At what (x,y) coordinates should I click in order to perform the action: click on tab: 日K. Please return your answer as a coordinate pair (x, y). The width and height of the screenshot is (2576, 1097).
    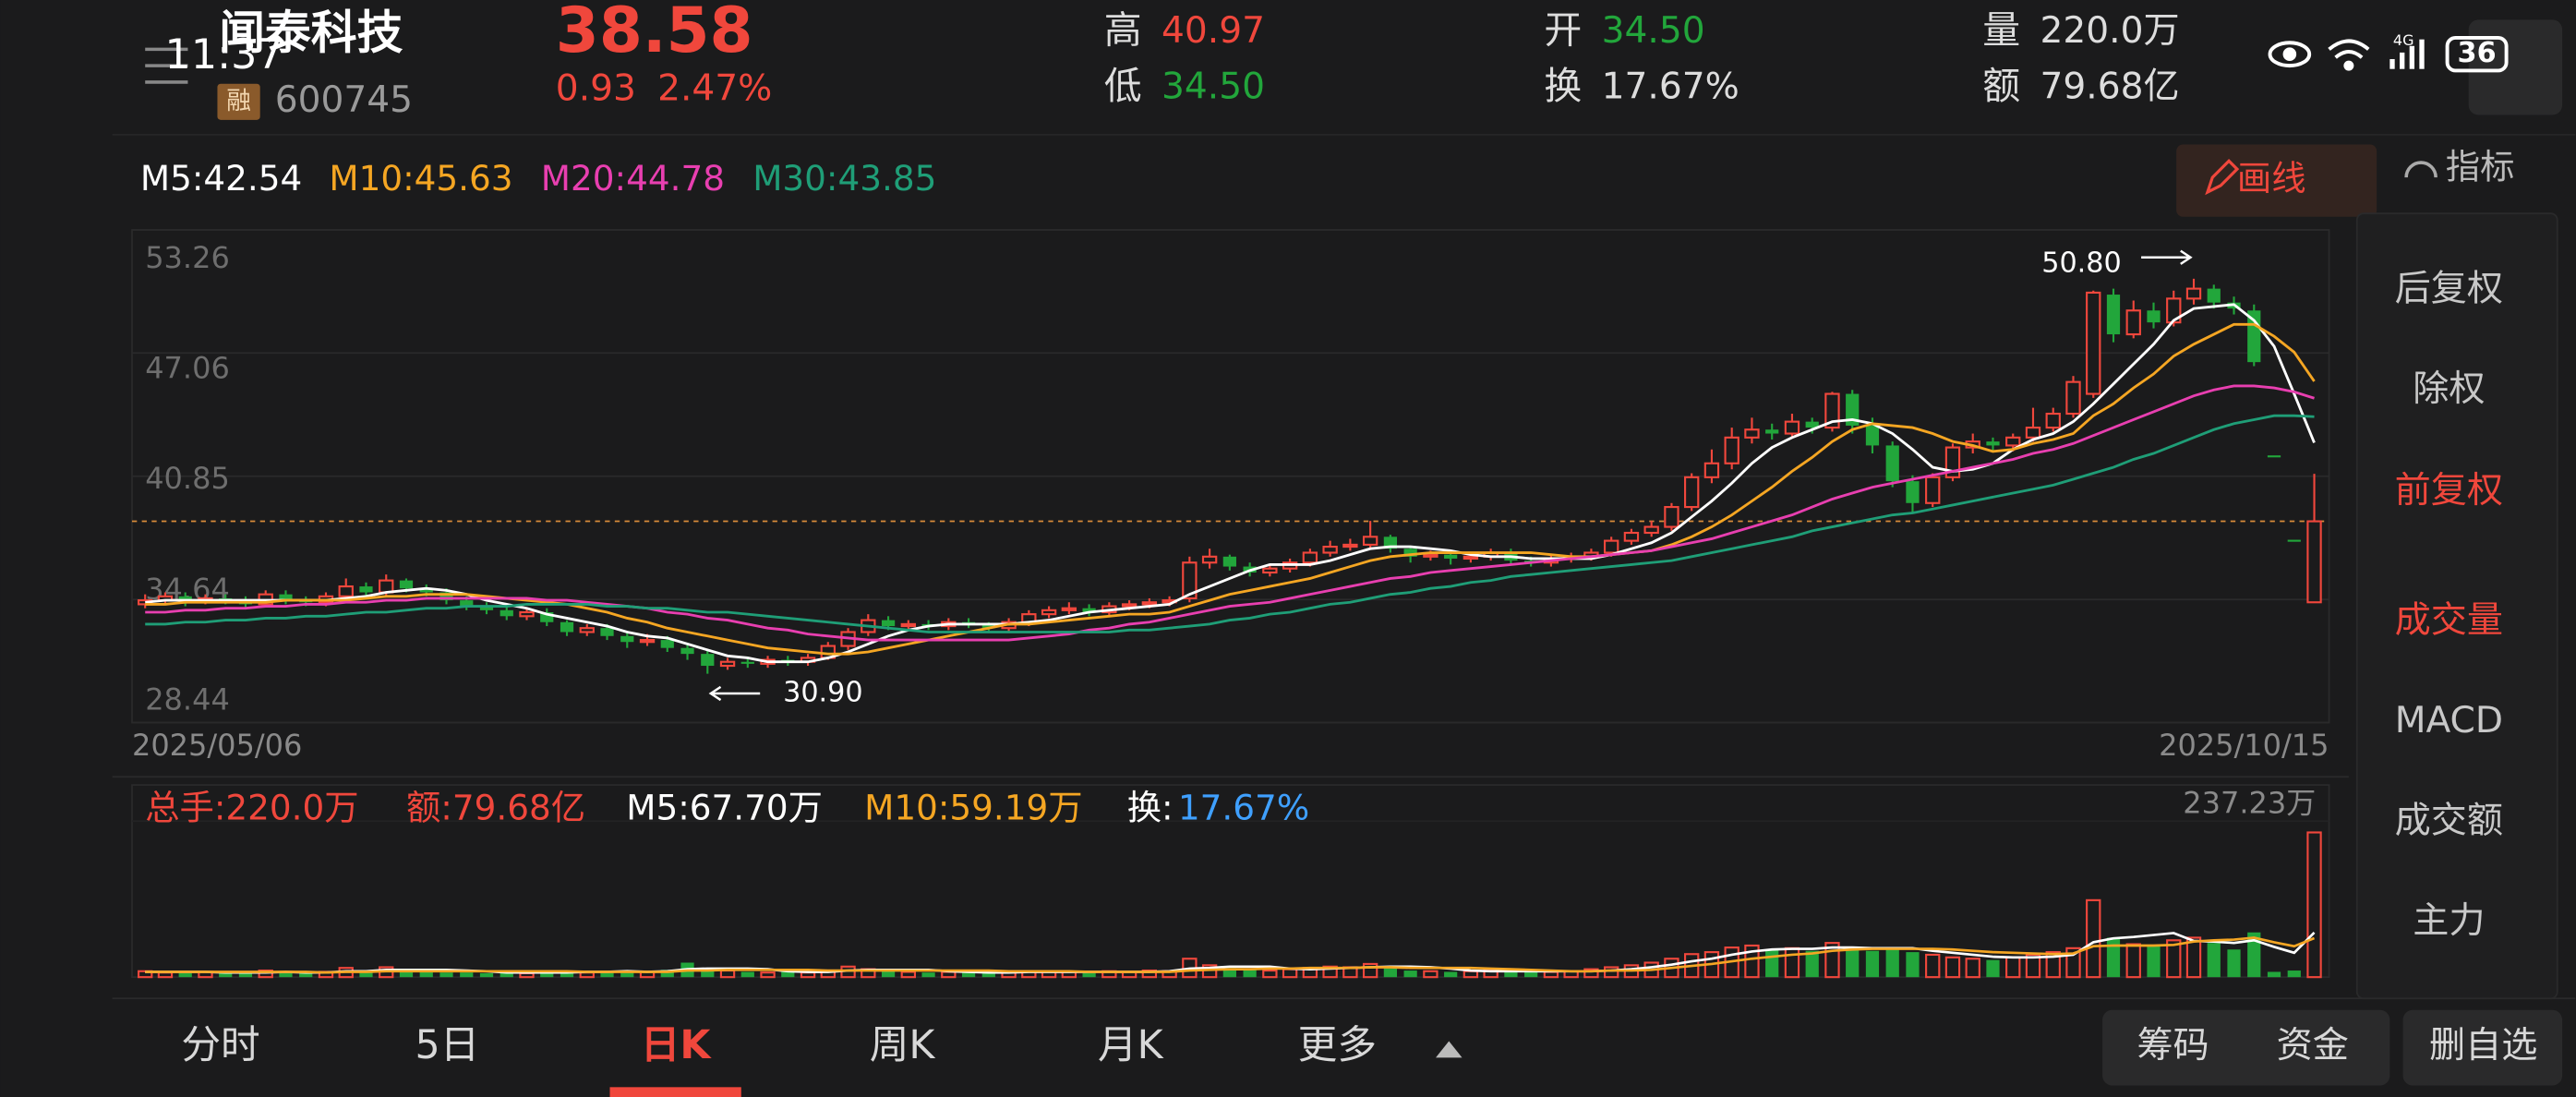
    Looking at the image, I should click on (677, 1045).